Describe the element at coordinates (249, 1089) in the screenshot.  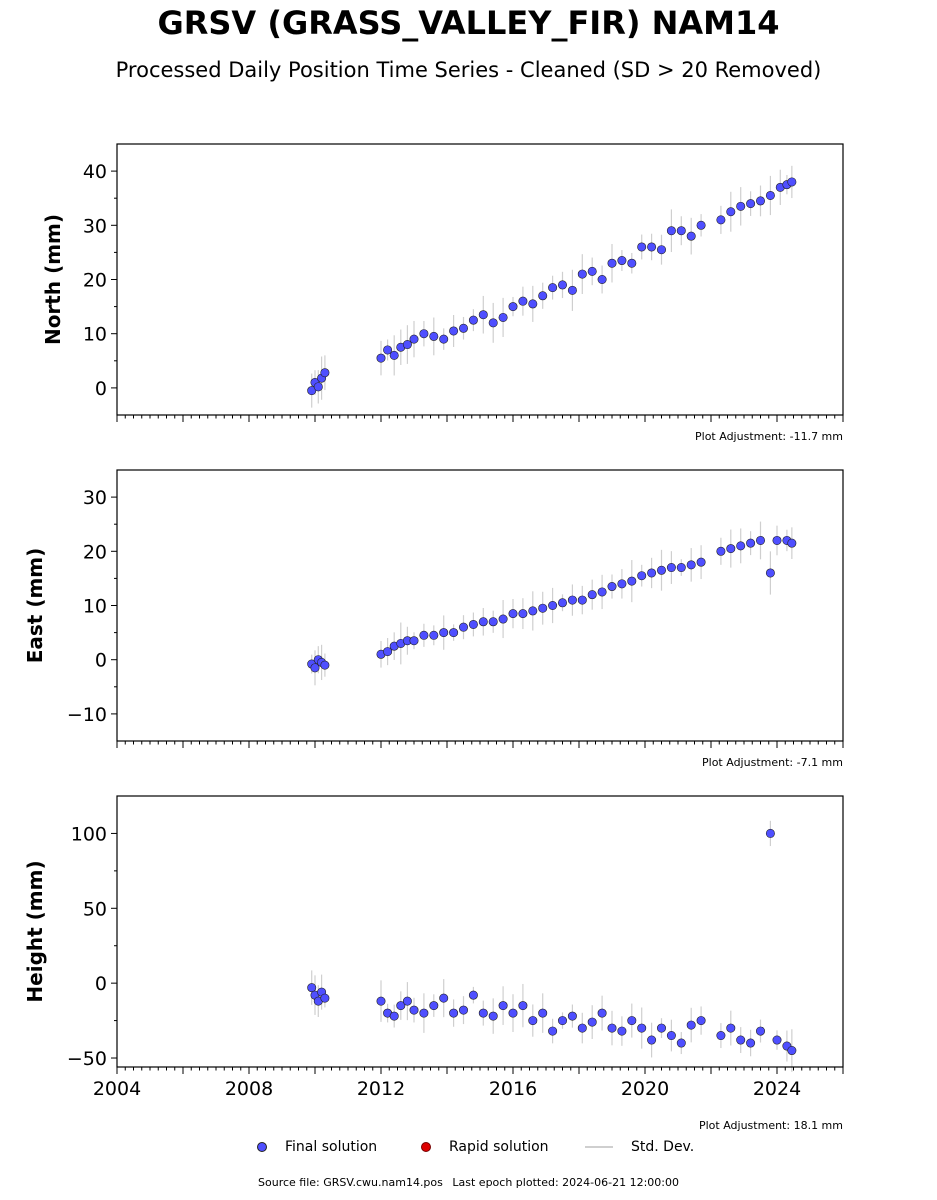
I see `x-tick-label: 2008` at that location.